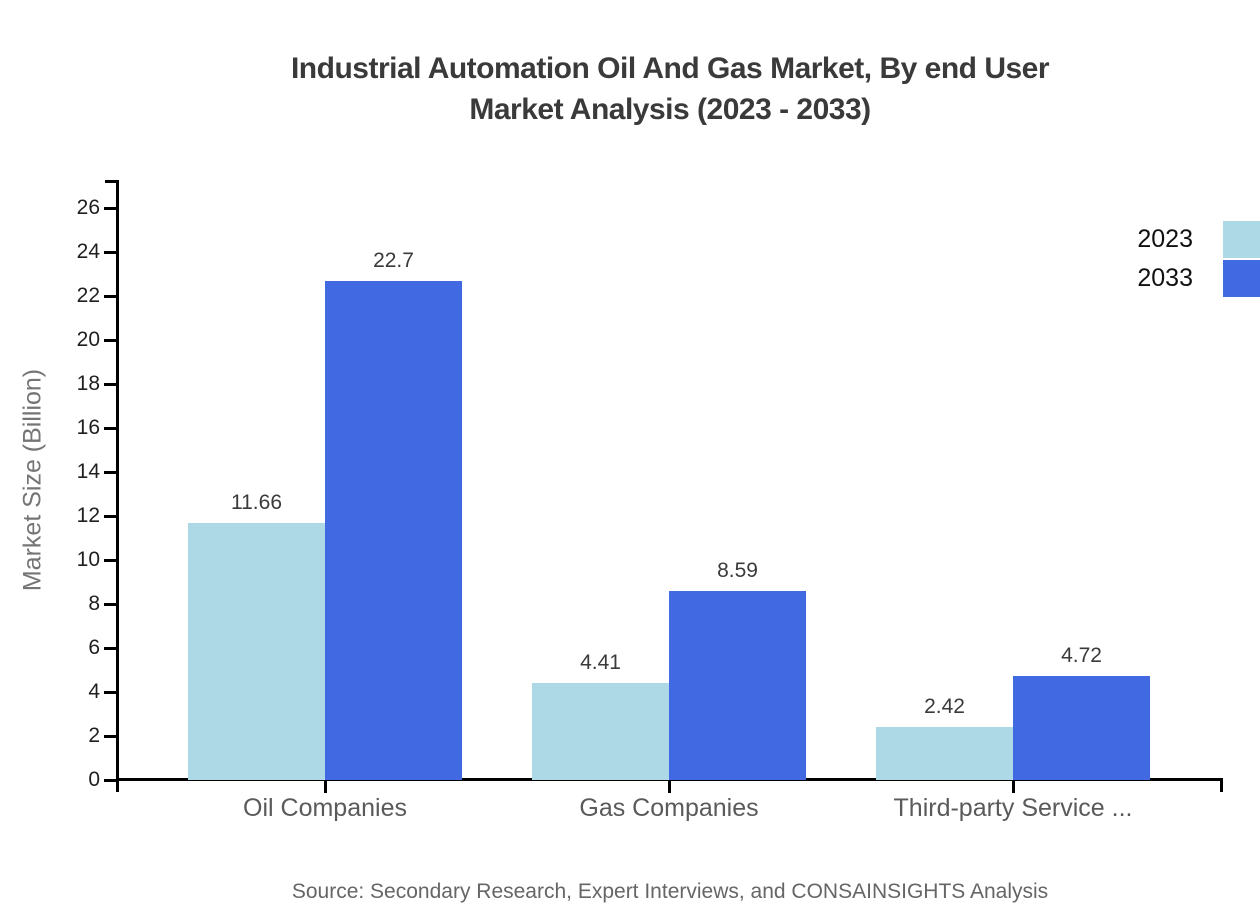 The height and width of the screenshot is (920, 1260). What do you see at coordinates (88, 339) in the screenshot?
I see `y-tick-label: 20` at bounding box center [88, 339].